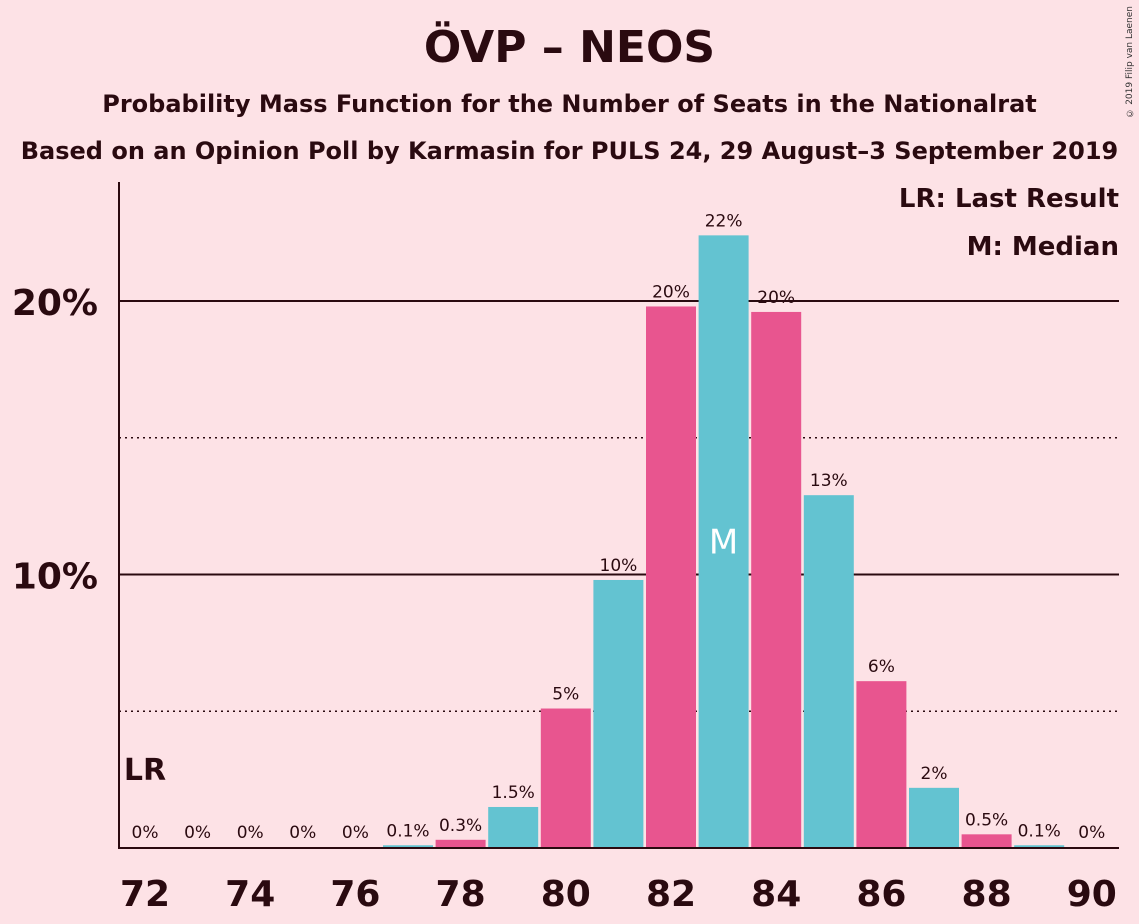 The width and height of the screenshot is (1139, 924). Describe the element at coordinates (987, 894) in the screenshot. I see `x-tick-label: 88` at that location.